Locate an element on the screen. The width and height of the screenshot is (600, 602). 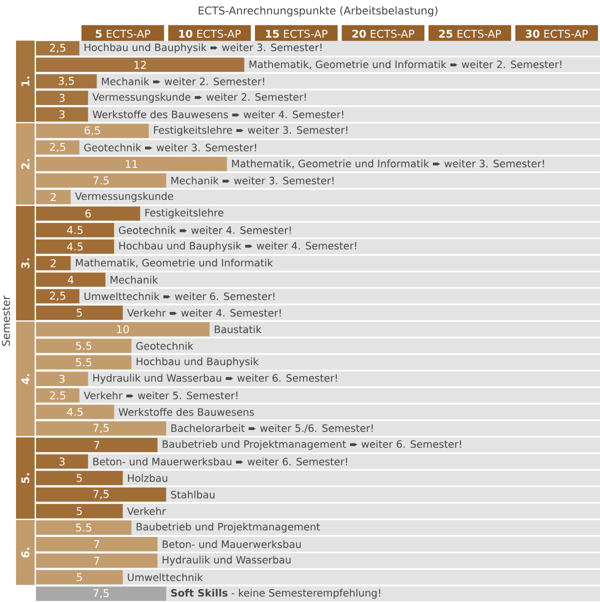
y-tick-label: Soft Skills - keine Semesterempfehlung! is located at coordinates (275, 593).